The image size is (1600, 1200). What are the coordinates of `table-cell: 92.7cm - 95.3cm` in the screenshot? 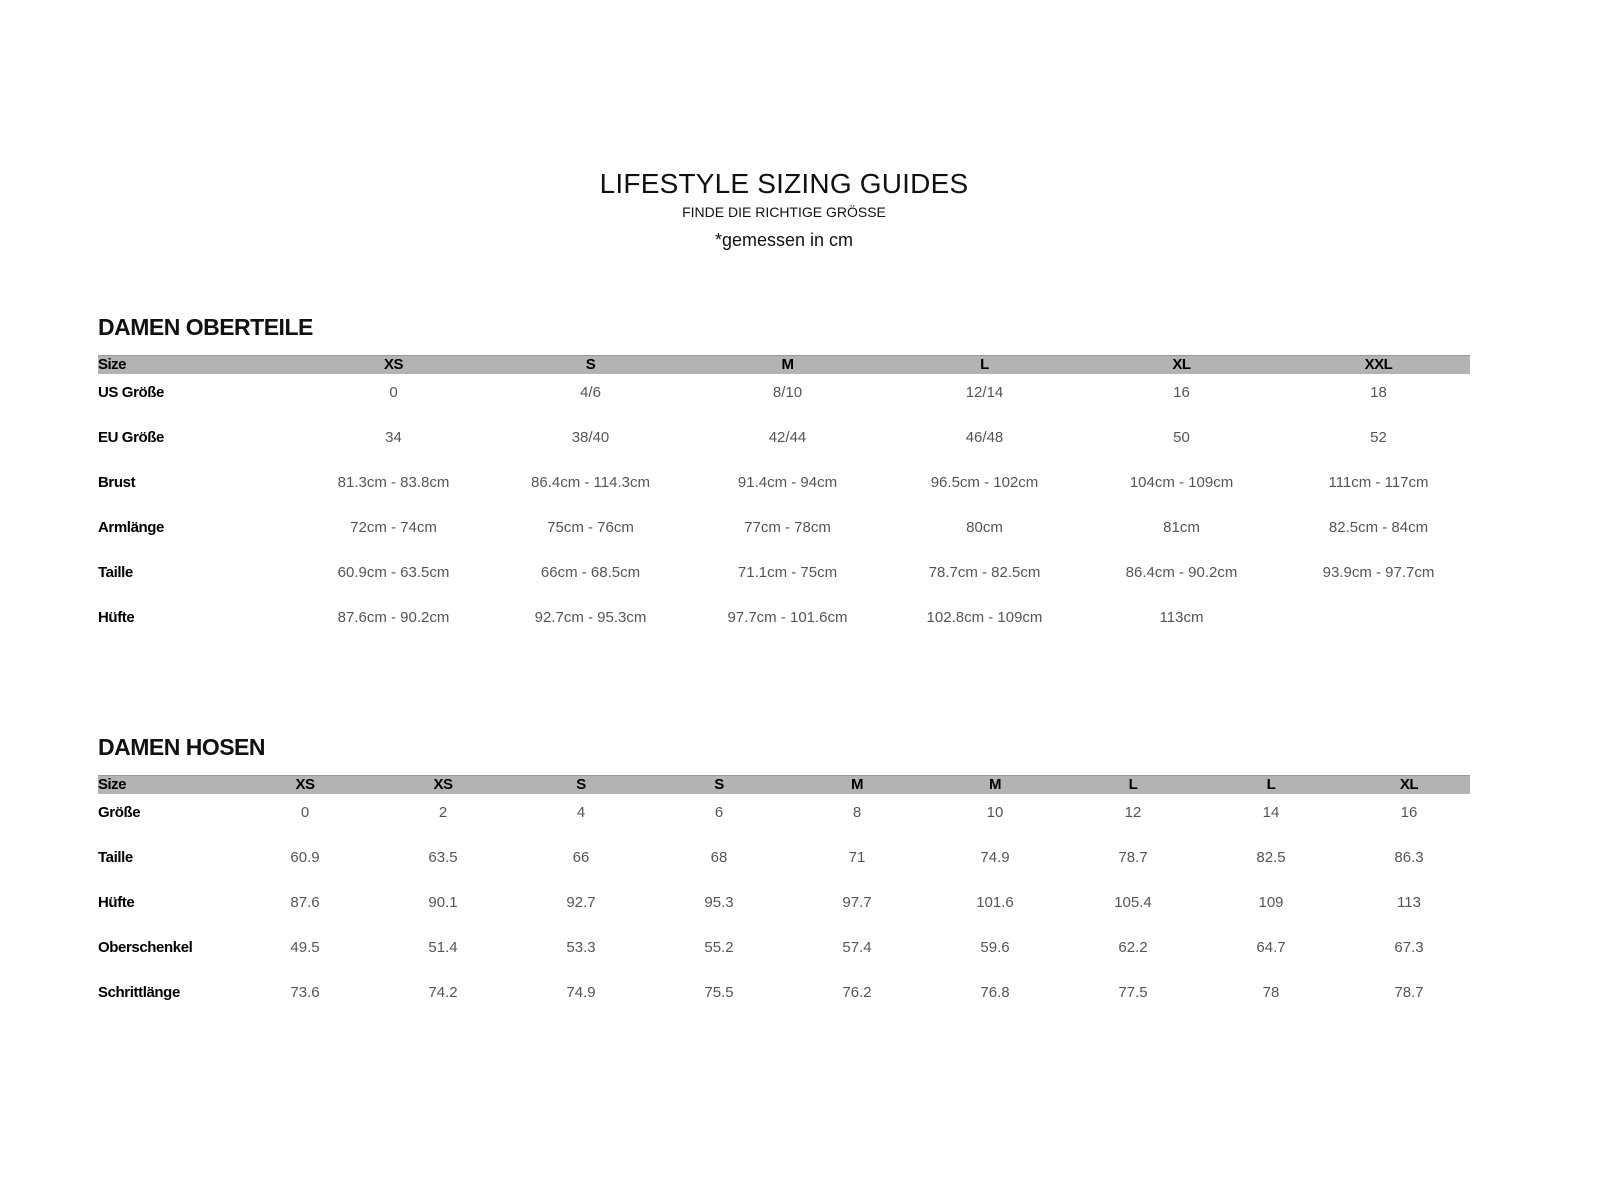 It's located at (590, 617).